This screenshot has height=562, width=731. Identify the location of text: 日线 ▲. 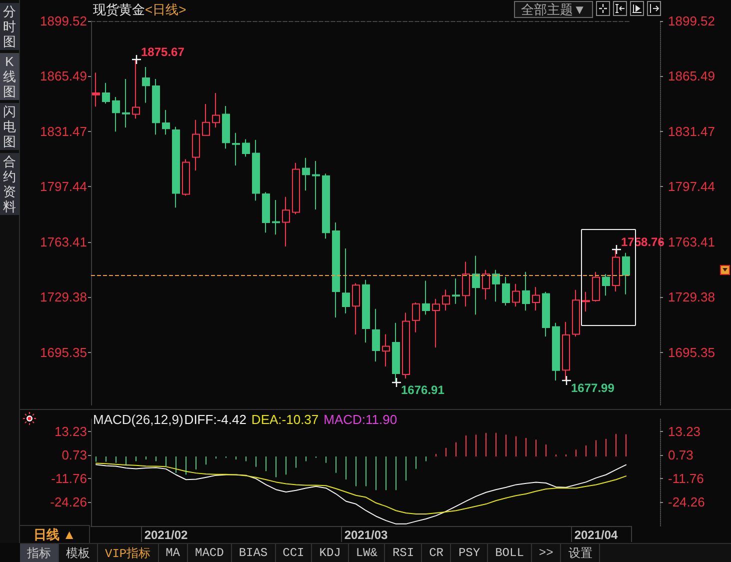
(55, 534).